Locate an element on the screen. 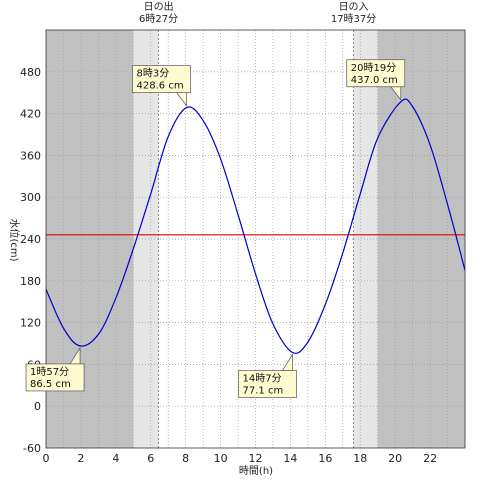 This screenshot has height=480, width=480. x-tick-label: 4 is located at coordinates (115, 458).